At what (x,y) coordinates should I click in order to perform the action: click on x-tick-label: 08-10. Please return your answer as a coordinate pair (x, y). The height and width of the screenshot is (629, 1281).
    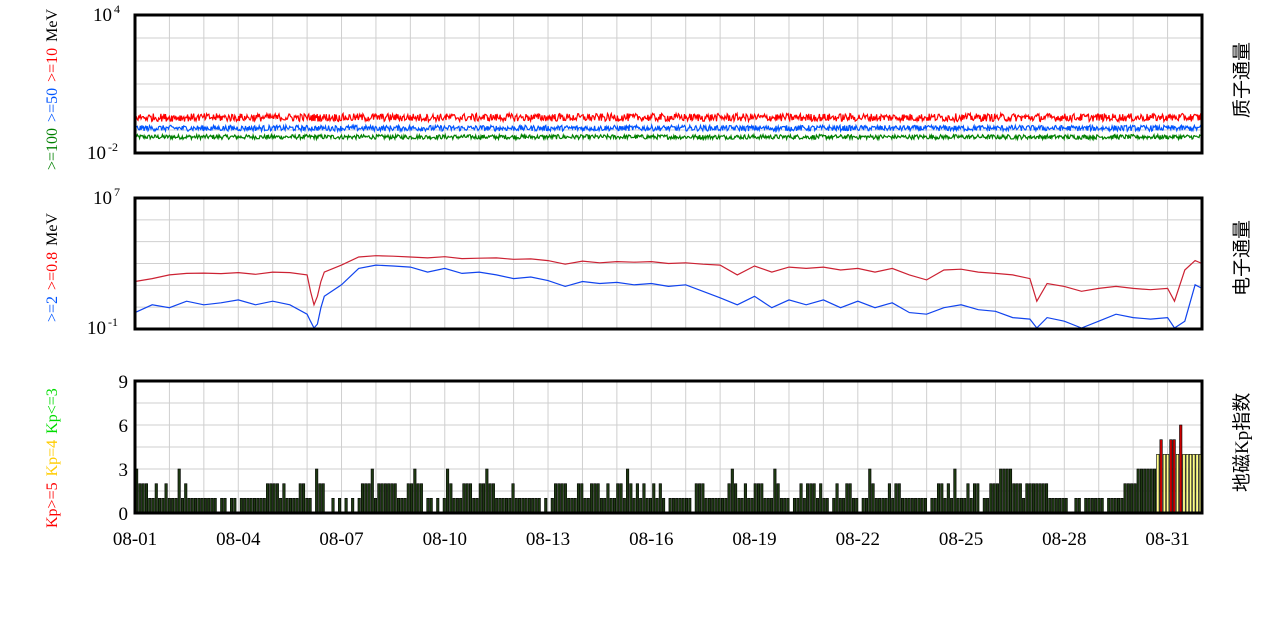
    Looking at the image, I should click on (445, 539).